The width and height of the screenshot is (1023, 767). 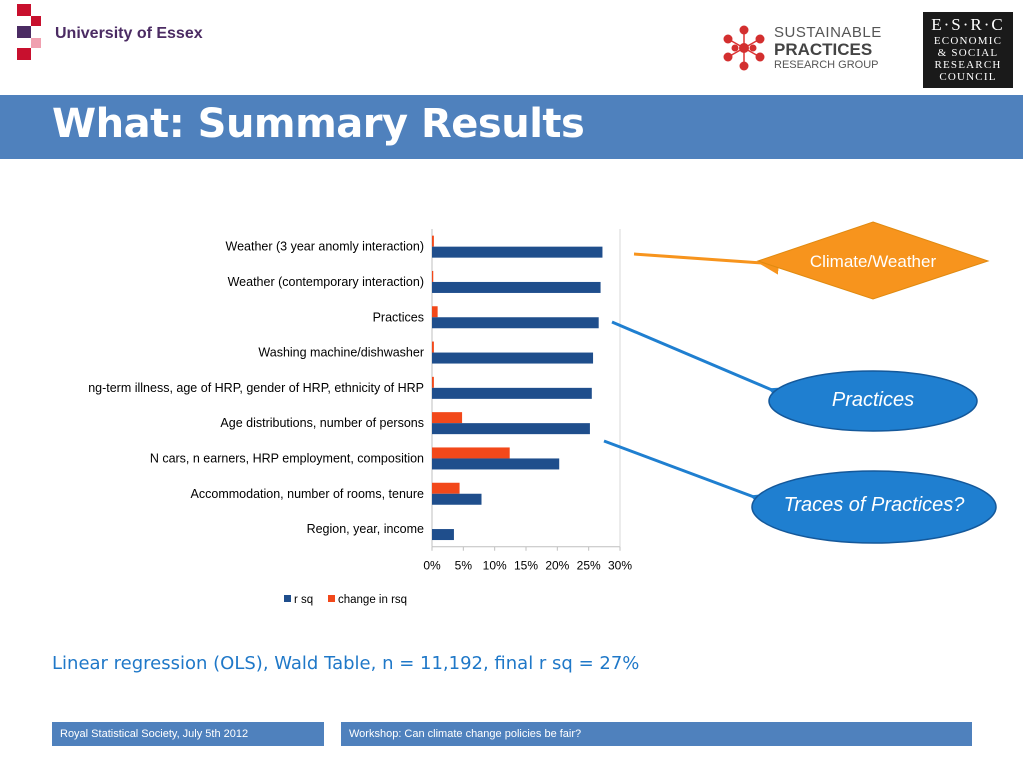 I want to click on footer-left: Royal Statistical Society, July 5th 2012, so click(x=188, y=734).